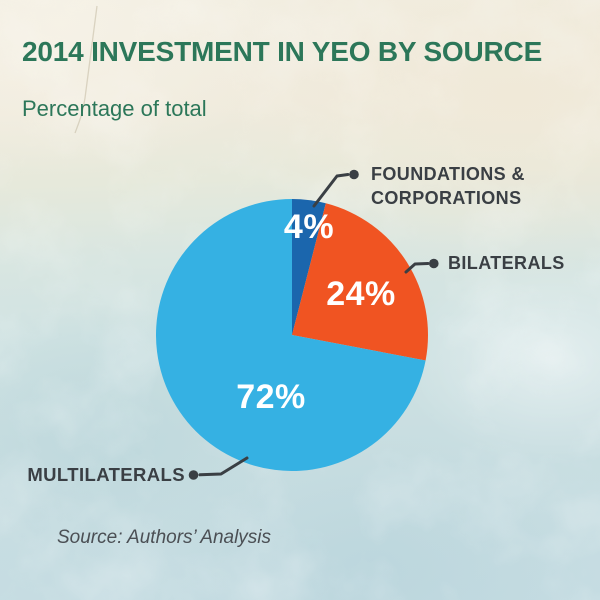 The image size is (600, 600). What do you see at coordinates (106, 474) in the screenshot?
I see `slice-label-multilaterals: MULTILATERALS` at bounding box center [106, 474].